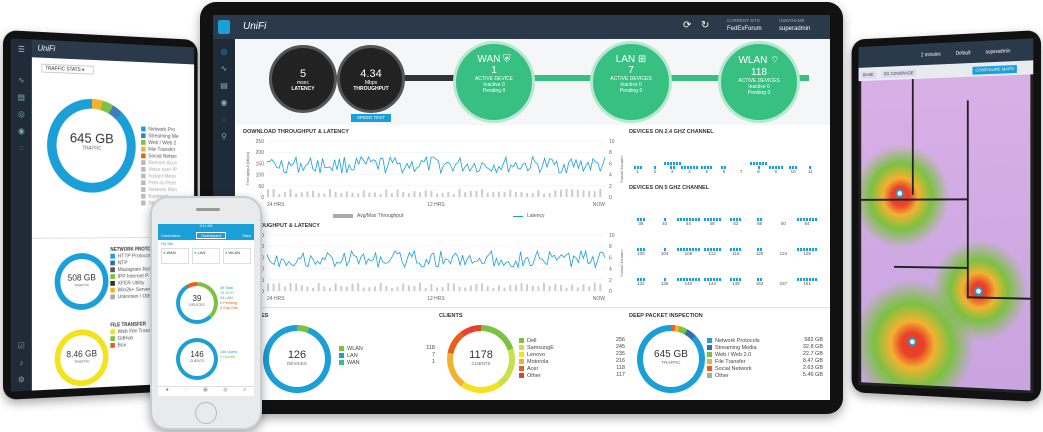  I want to click on refresh-icon: ↻, so click(705, 25).